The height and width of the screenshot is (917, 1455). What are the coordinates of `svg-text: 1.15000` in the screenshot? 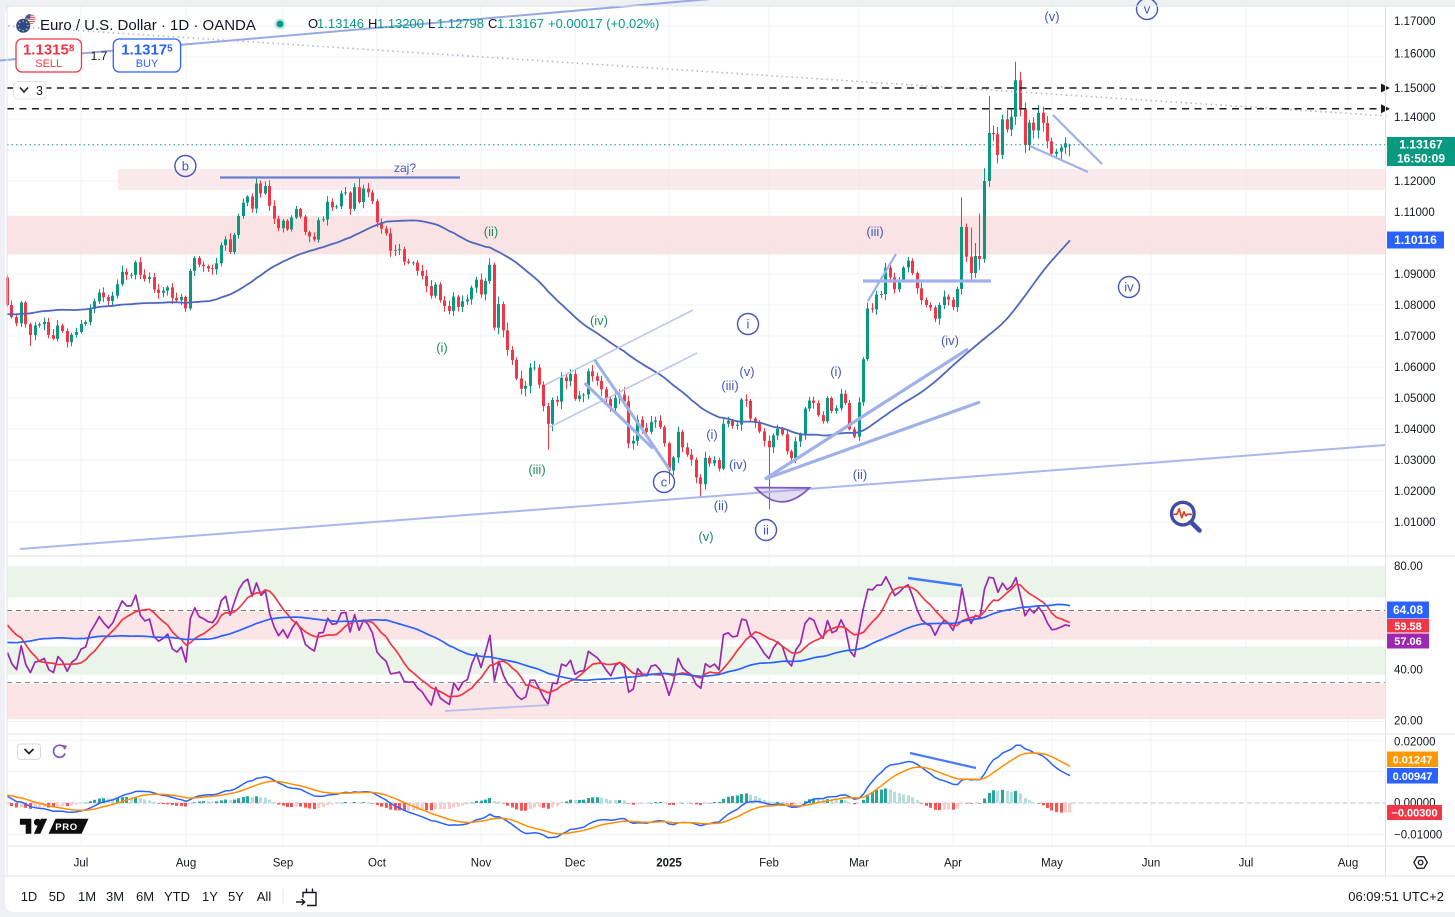 It's located at (1415, 89).